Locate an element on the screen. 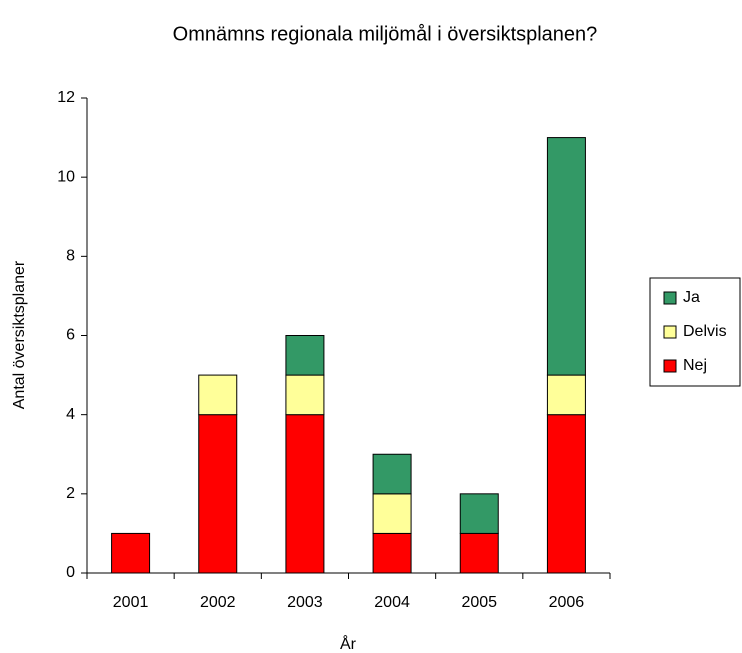 This screenshot has height=653, width=742. x-tick-label: 2003 is located at coordinates (305, 602).